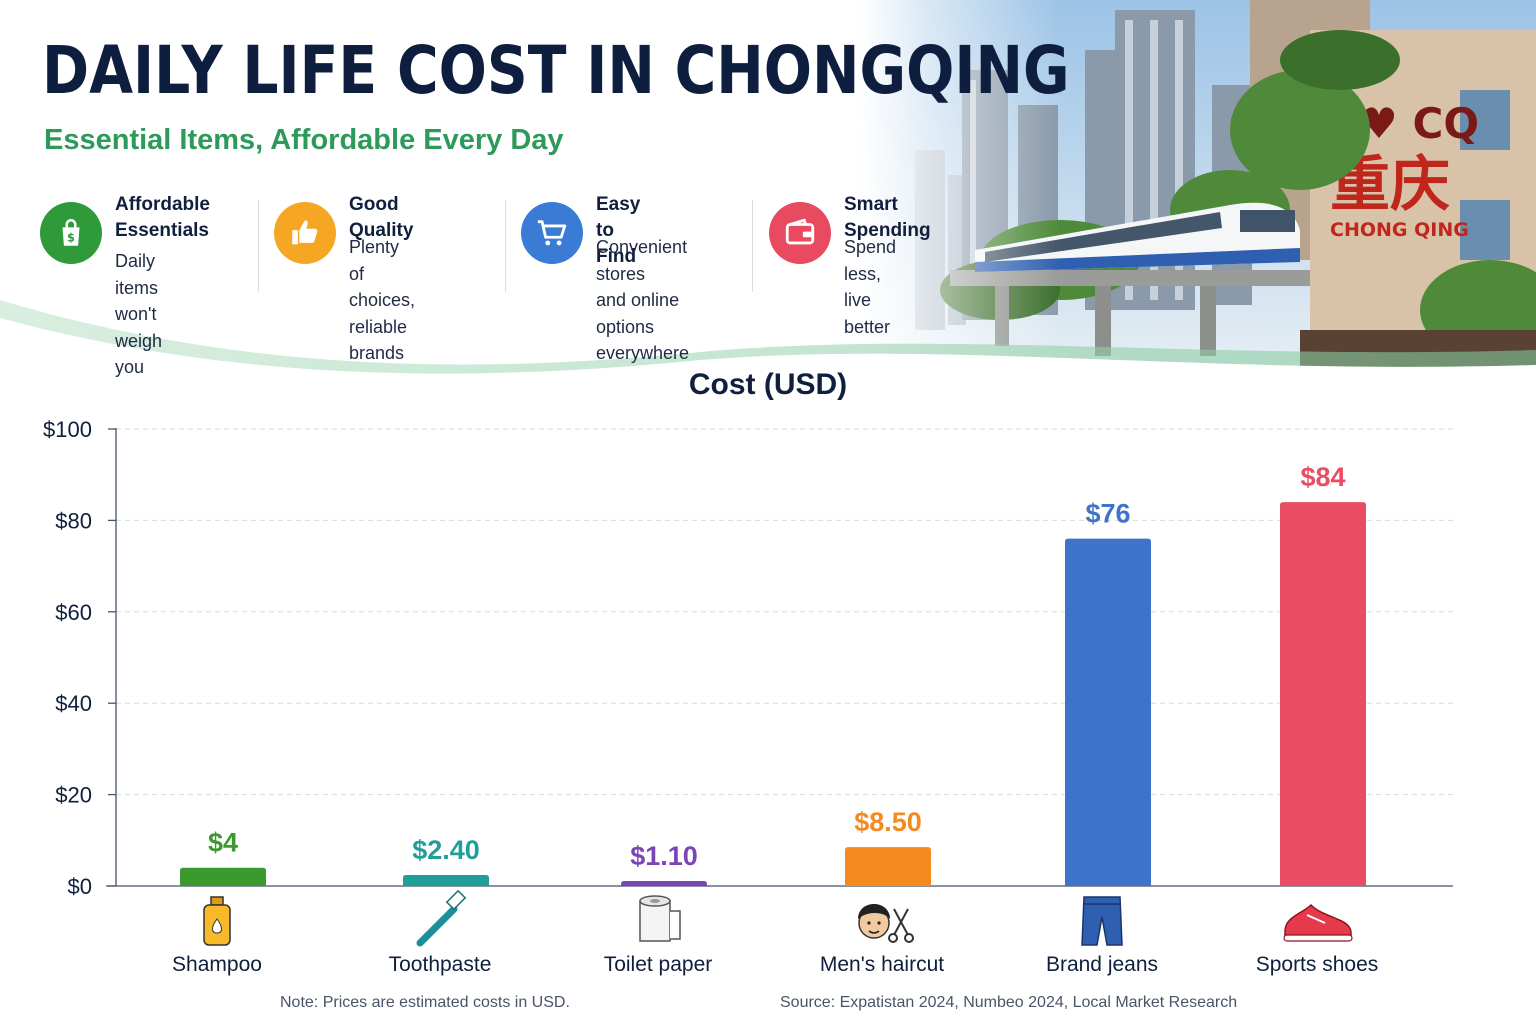 The width and height of the screenshot is (1536, 1024). Describe the element at coordinates (664, 883) in the screenshot. I see `bar-toilet-paper` at that location.